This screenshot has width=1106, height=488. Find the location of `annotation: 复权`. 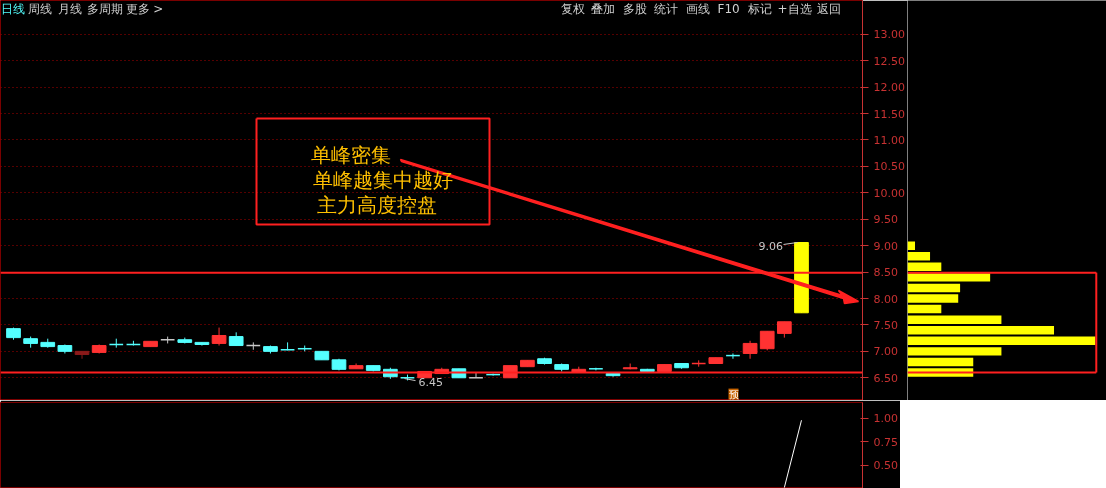

annotation: 复权 is located at coordinates (572, 9).